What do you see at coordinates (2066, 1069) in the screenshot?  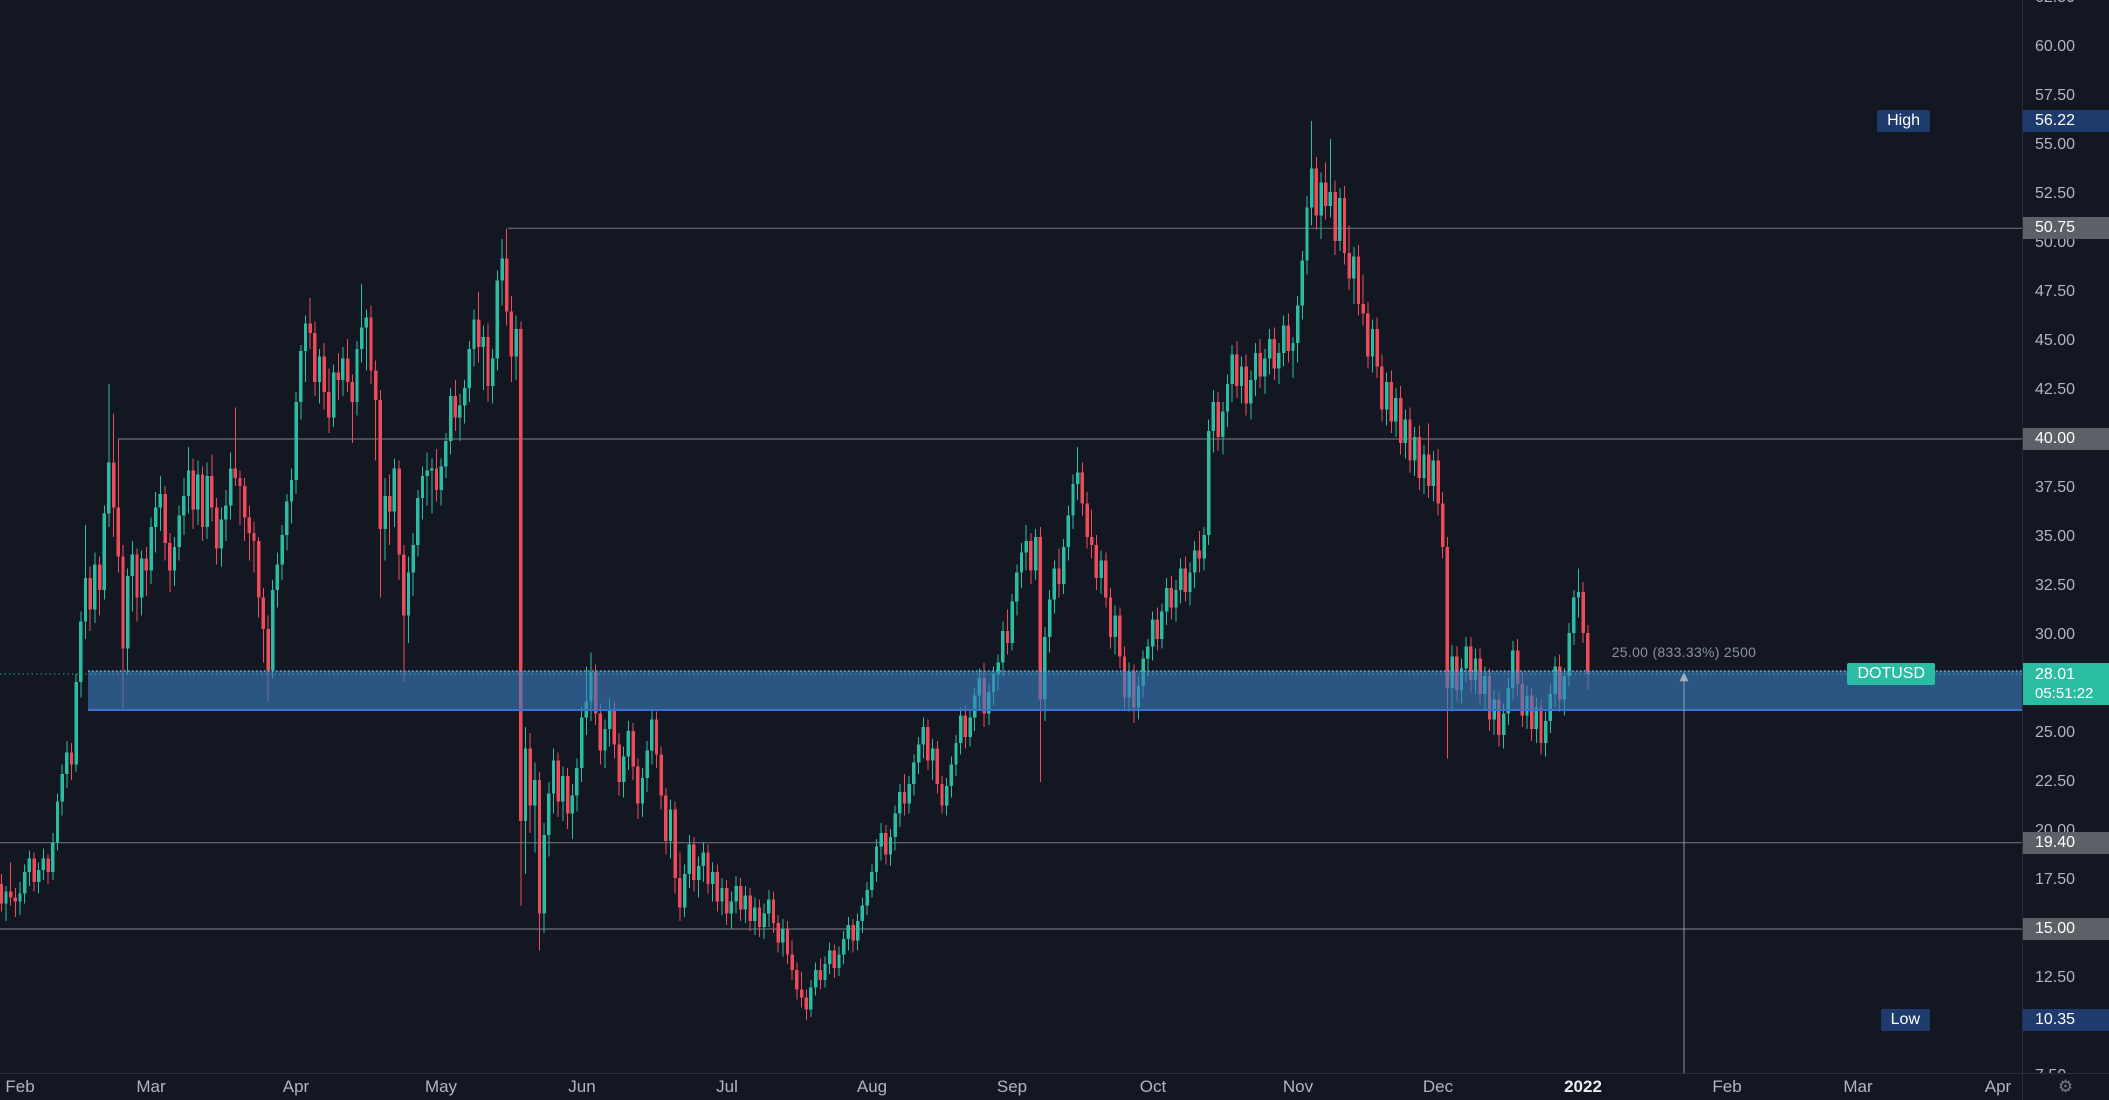 I see `price-tick: 7.50` at bounding box center [2066, 1069].